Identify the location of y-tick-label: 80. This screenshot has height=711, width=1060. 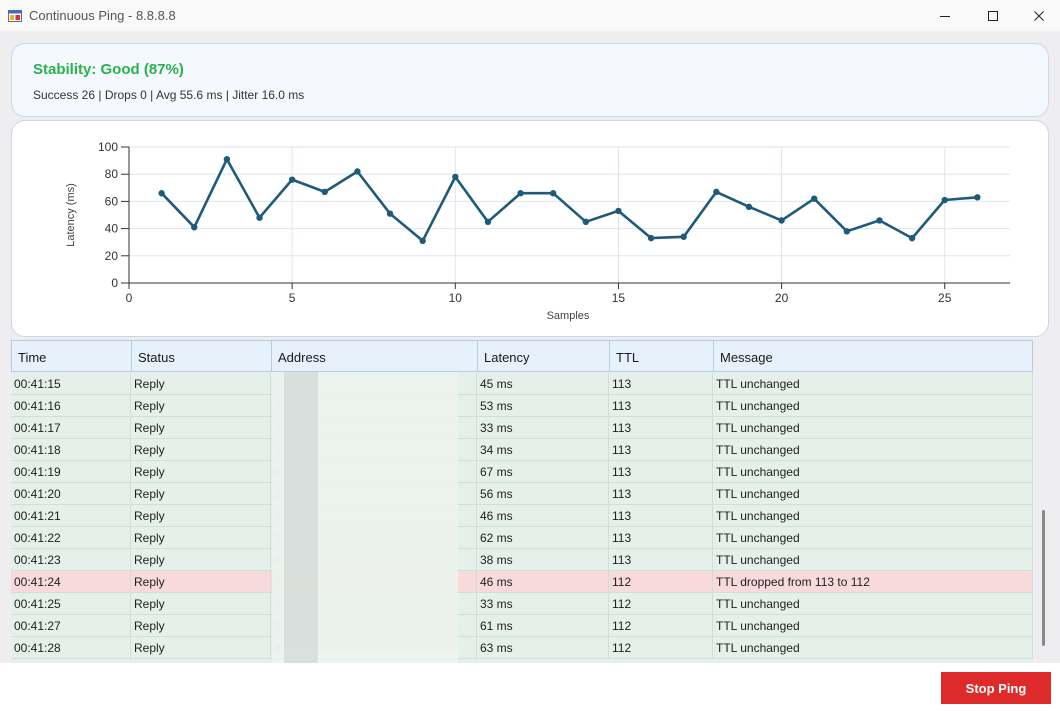
(112, 174).